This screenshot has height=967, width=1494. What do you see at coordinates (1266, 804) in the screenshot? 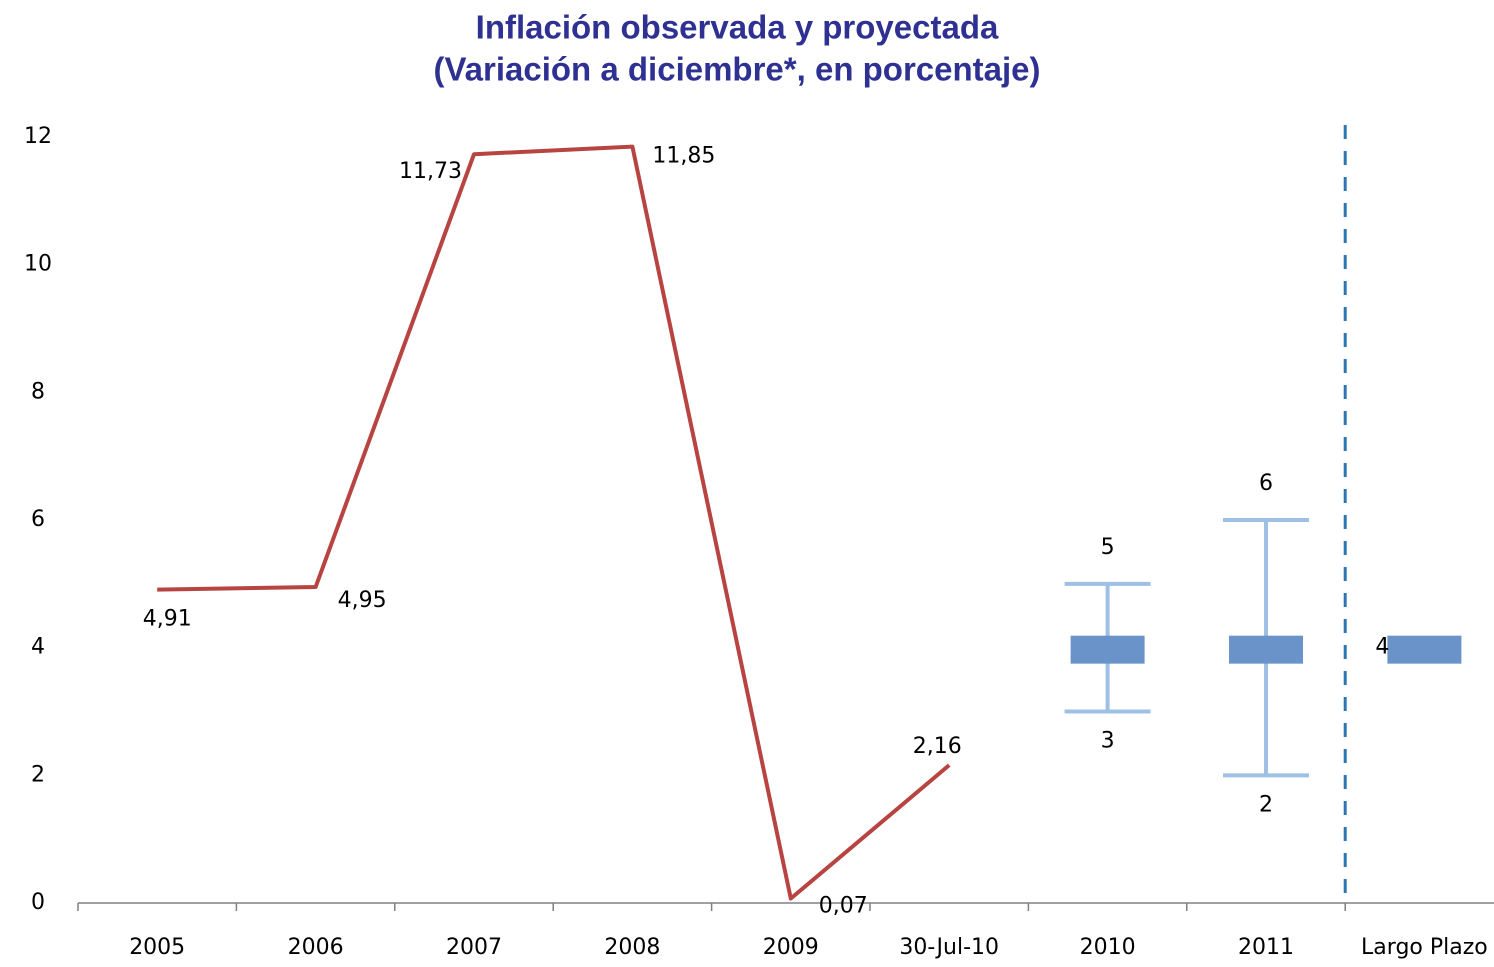
I see `range-label-low: 2` at bounding box center [1266, 804].